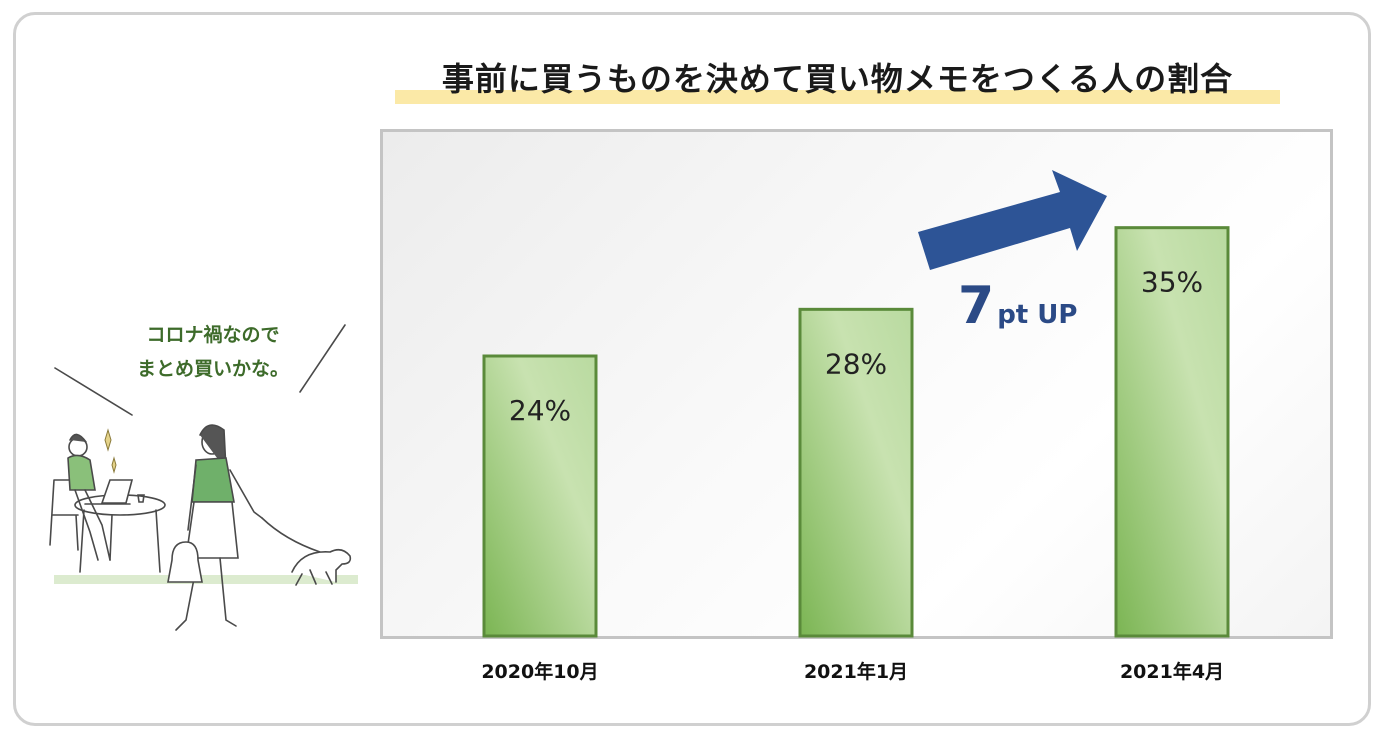  I want to click on callout-suffix: pt UP, so click(1037, 315).